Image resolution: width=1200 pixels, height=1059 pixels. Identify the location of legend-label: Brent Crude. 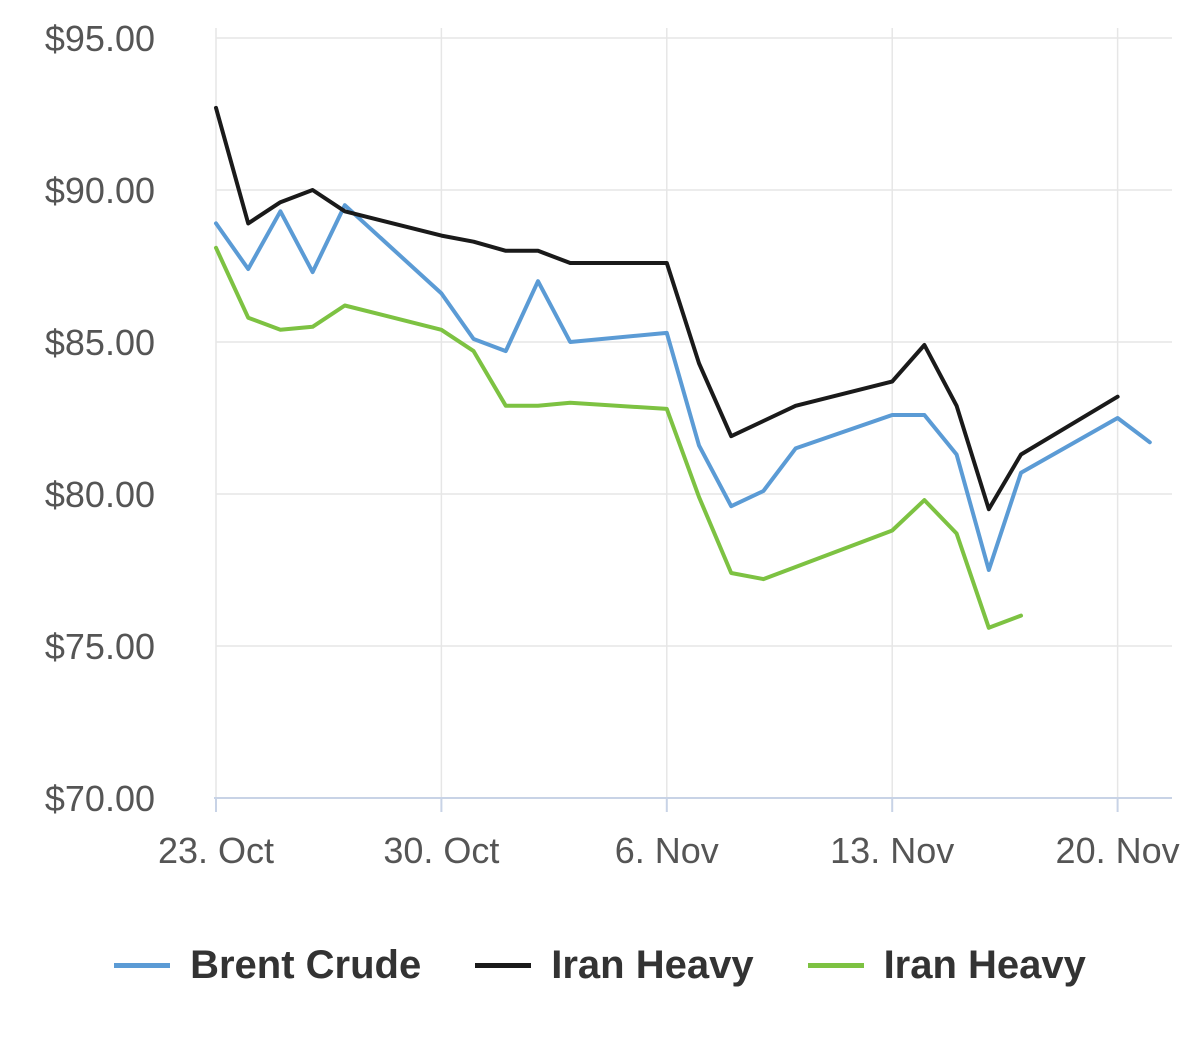
(306, 964).